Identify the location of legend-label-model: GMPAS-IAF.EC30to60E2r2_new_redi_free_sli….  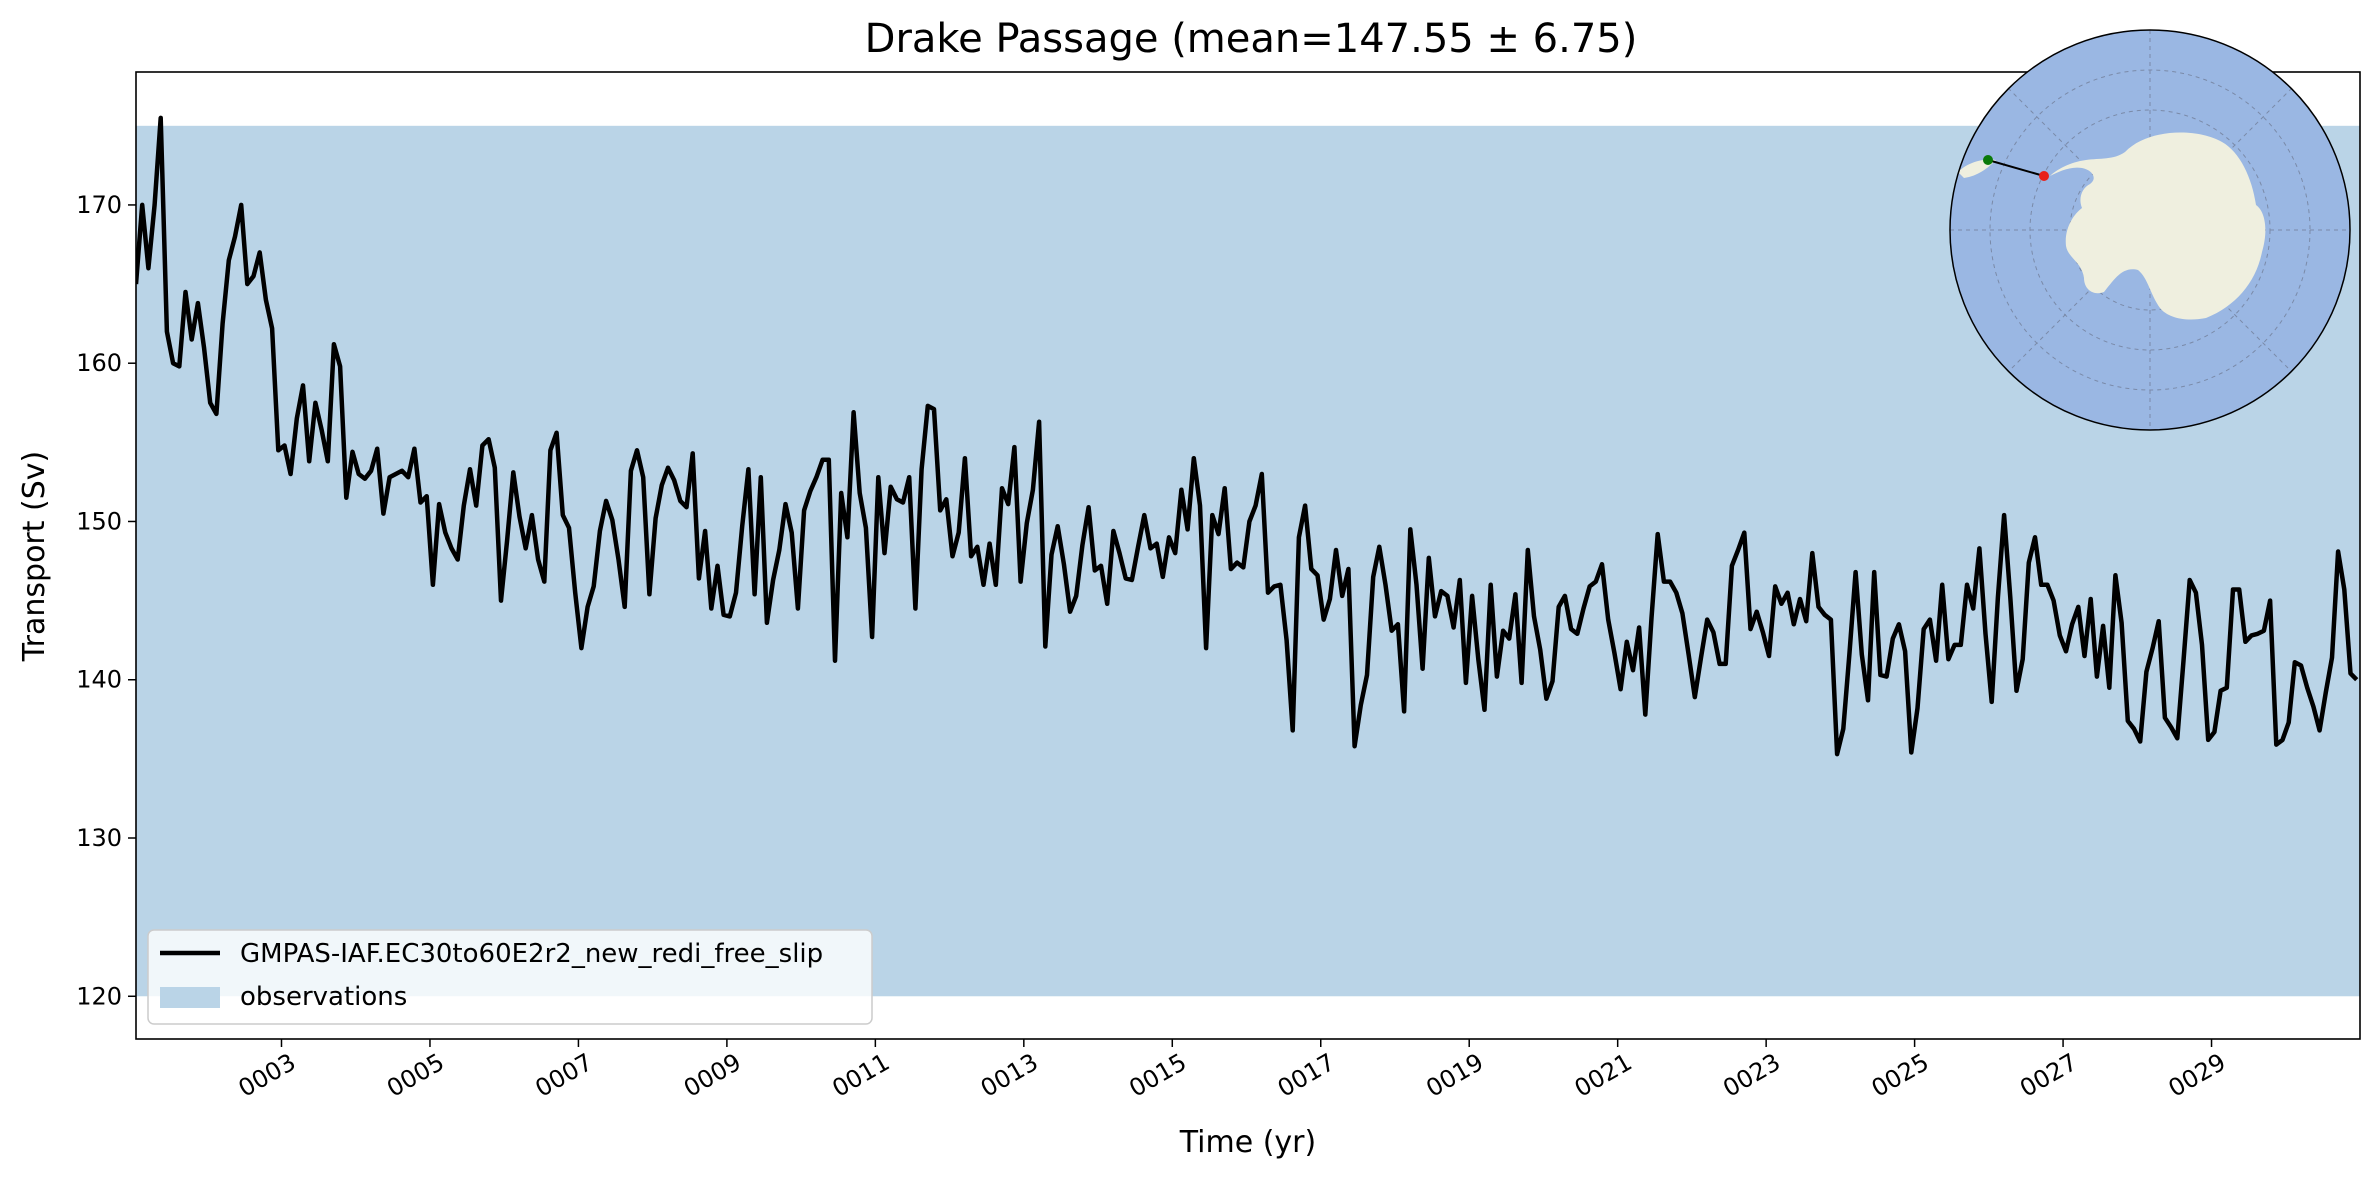
(531, 954).